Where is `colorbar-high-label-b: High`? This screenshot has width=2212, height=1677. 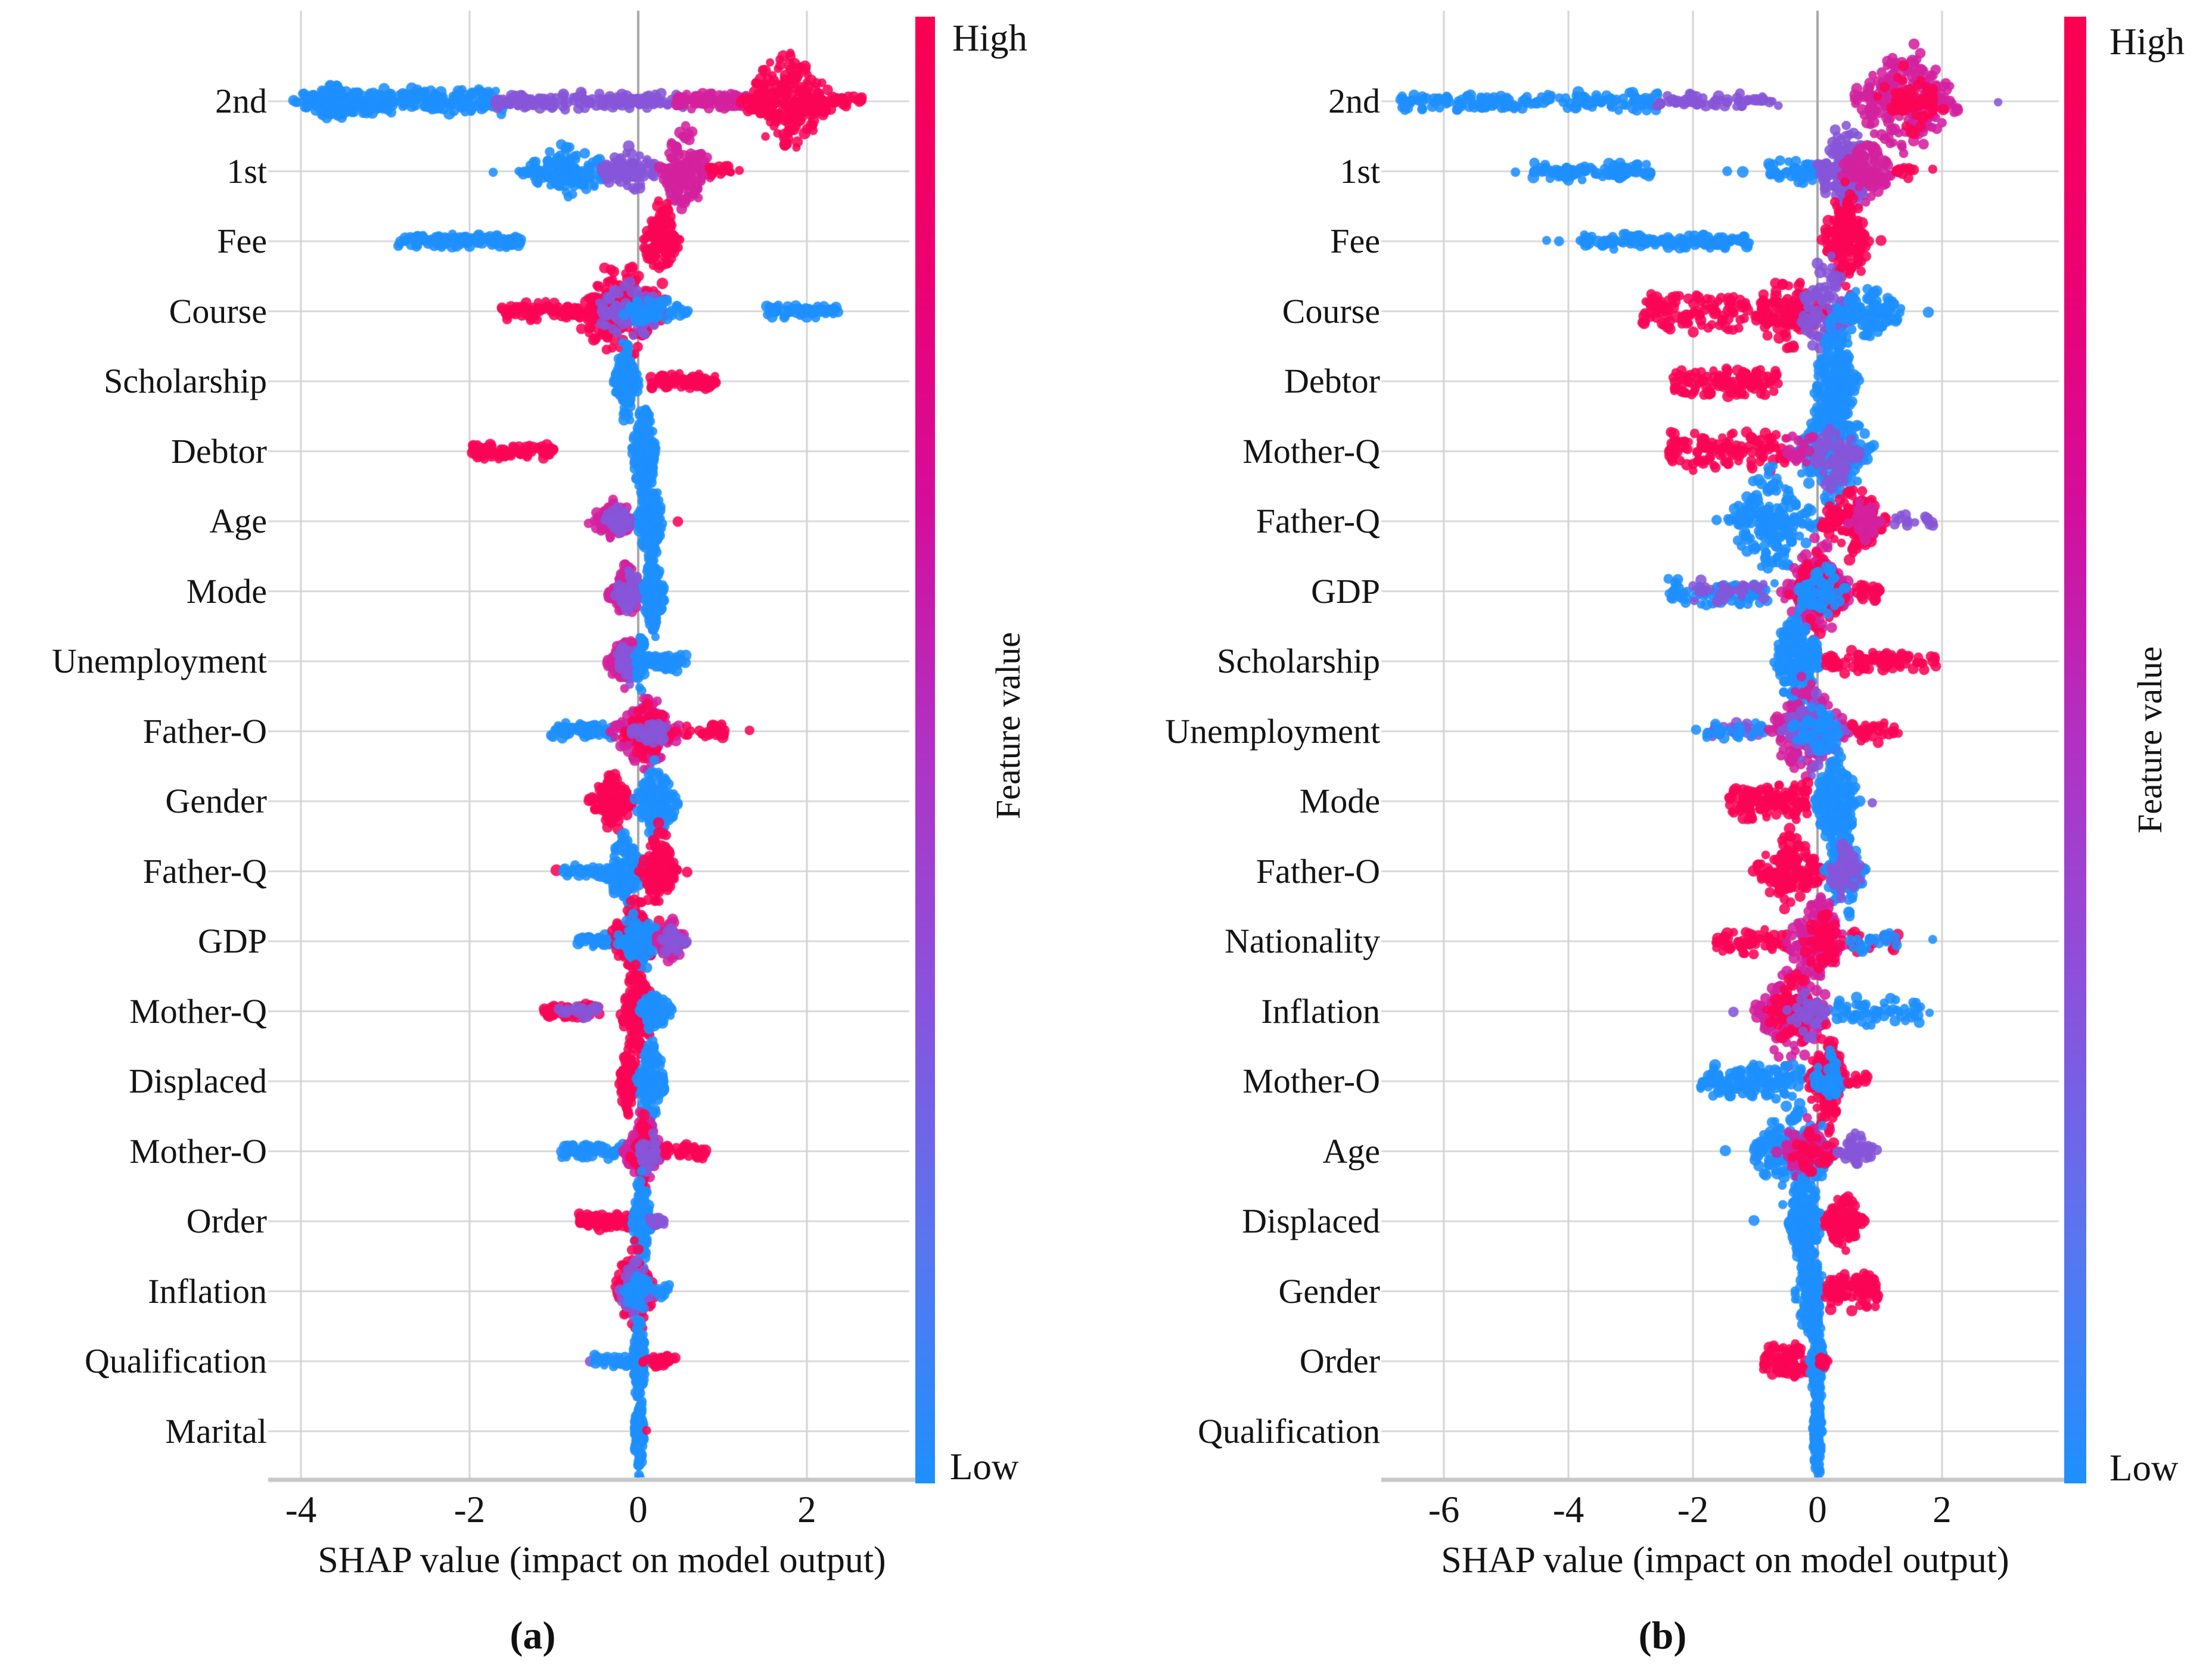
colorbar-high-label-b: High is located at coordinates (2147, 42).